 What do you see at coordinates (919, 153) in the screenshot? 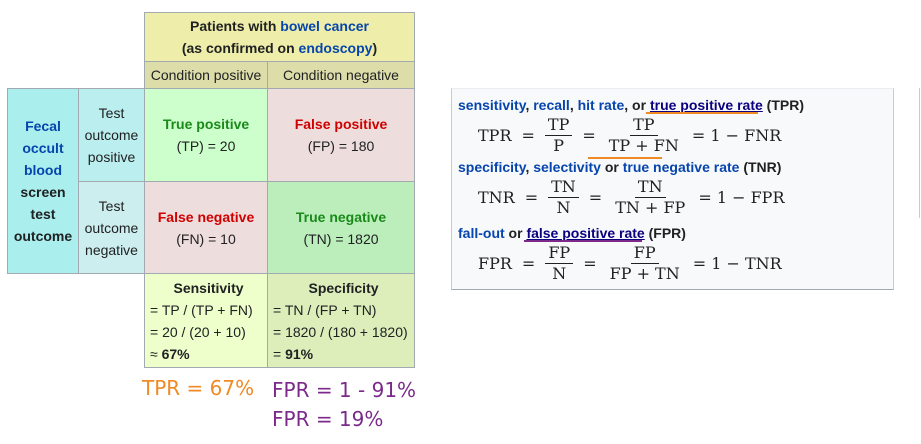
I see `right-edge-divider` at bounding box center [919, 153].